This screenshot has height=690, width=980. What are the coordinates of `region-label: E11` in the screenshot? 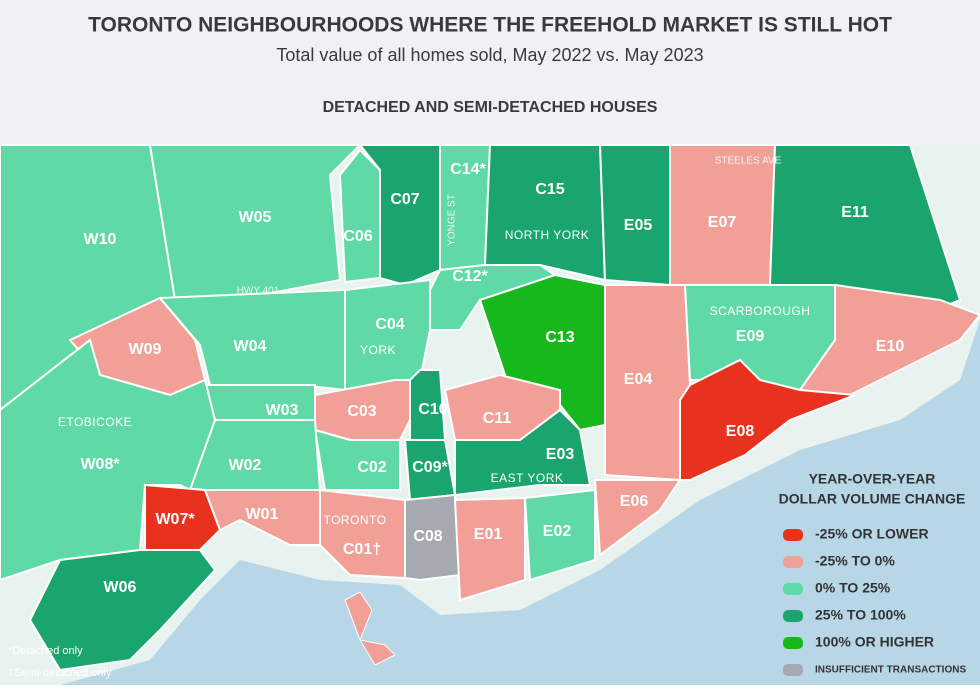 It's located at (855, 212).